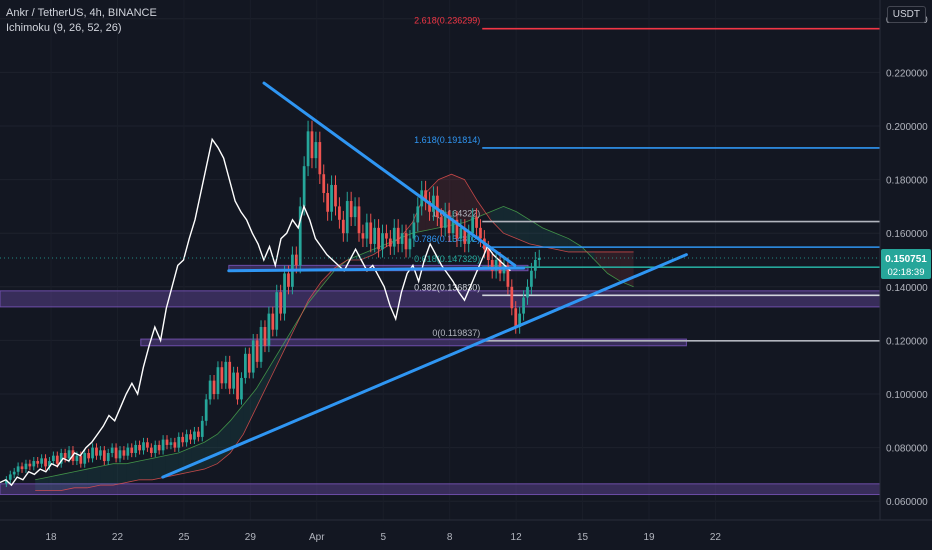 This screenshot has width=932, height=550. I want to click on trendline-descending-resistance, so click(389, 174).